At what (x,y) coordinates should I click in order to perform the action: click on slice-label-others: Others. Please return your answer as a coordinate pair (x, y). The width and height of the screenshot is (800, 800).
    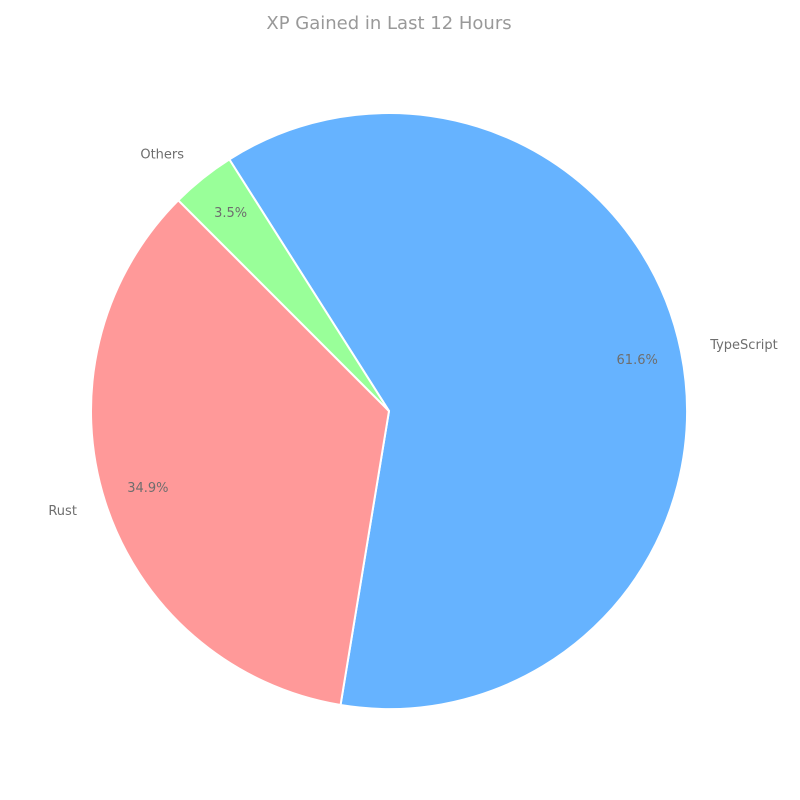
    Looking at the image, I should click on (162, 155).